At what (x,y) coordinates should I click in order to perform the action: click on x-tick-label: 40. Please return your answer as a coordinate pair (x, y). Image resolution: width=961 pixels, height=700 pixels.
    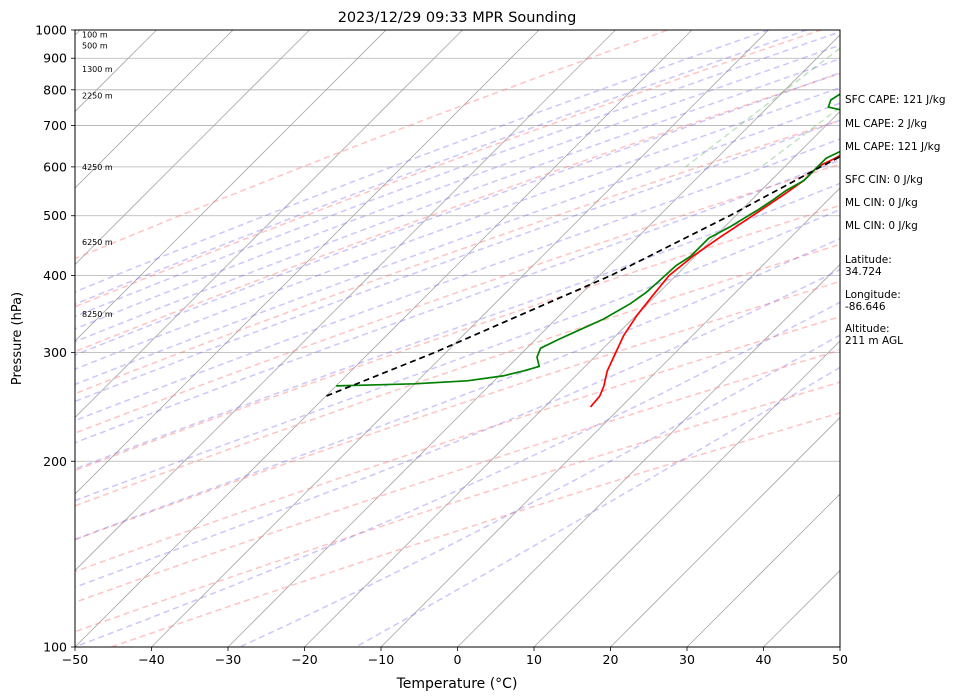
    Looking at the image, I should click on (764, 659).